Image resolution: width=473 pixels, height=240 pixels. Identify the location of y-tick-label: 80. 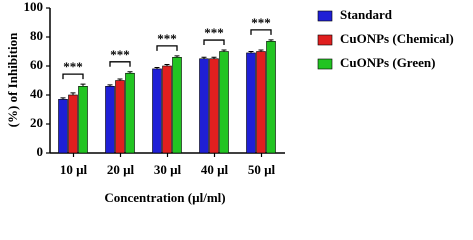
(36, 35).